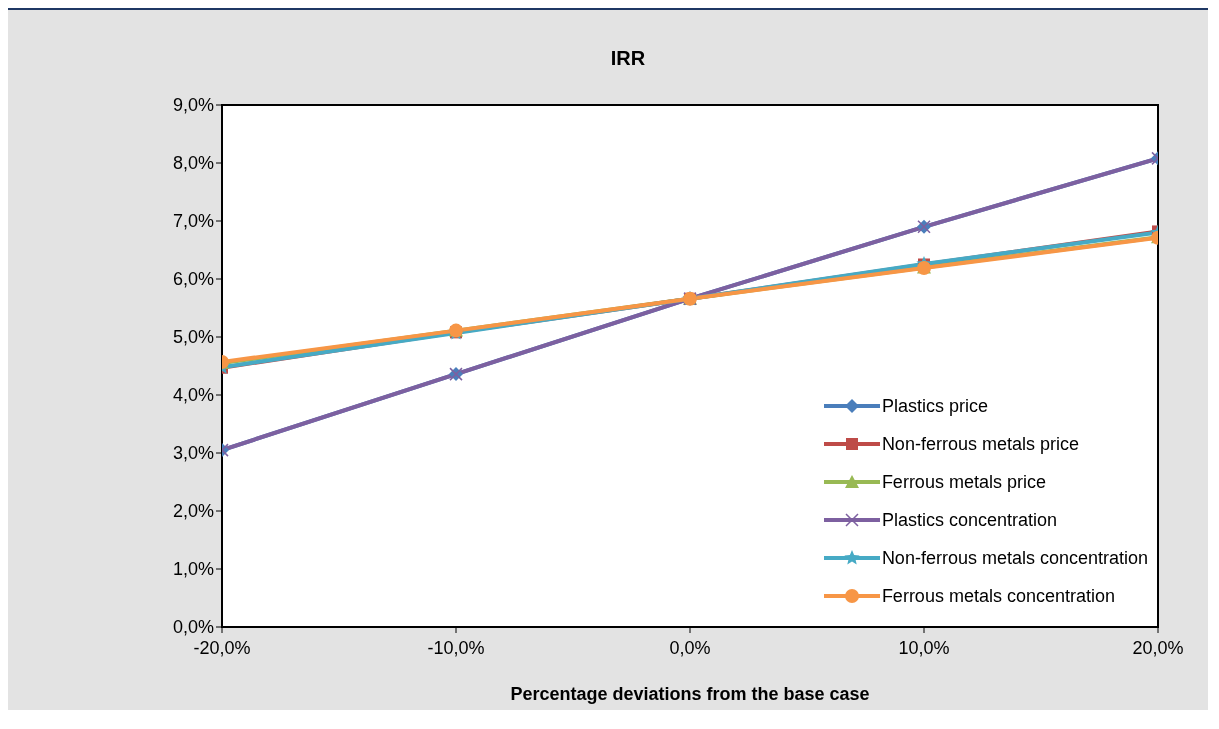 The height and width of the screenshot is (729, 1219). Describe the element at coordinates (628, 58) in the screenshot. I see `chart-title: IRR` at that location.